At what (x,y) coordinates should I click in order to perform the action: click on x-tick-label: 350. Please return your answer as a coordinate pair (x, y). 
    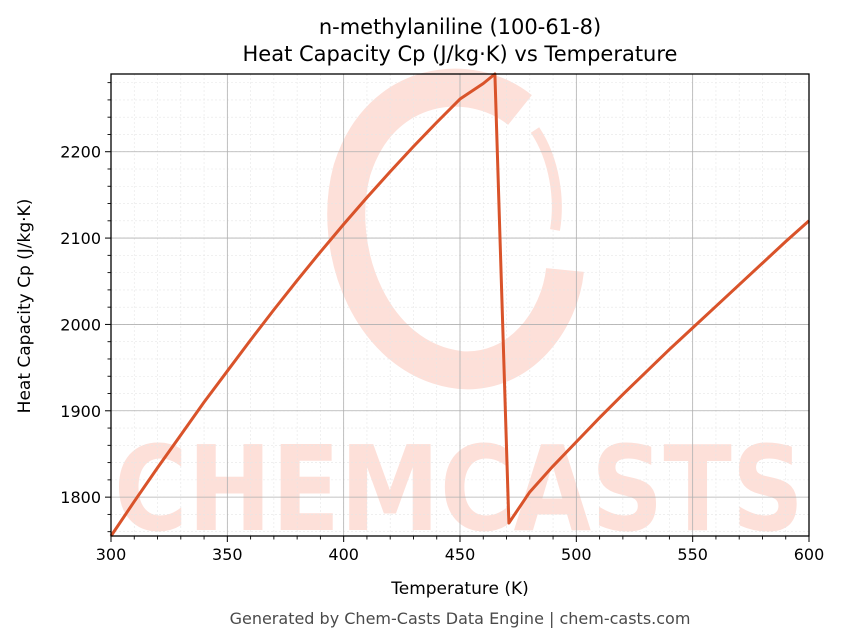
    Looking at the image, I should click on (227, 554).